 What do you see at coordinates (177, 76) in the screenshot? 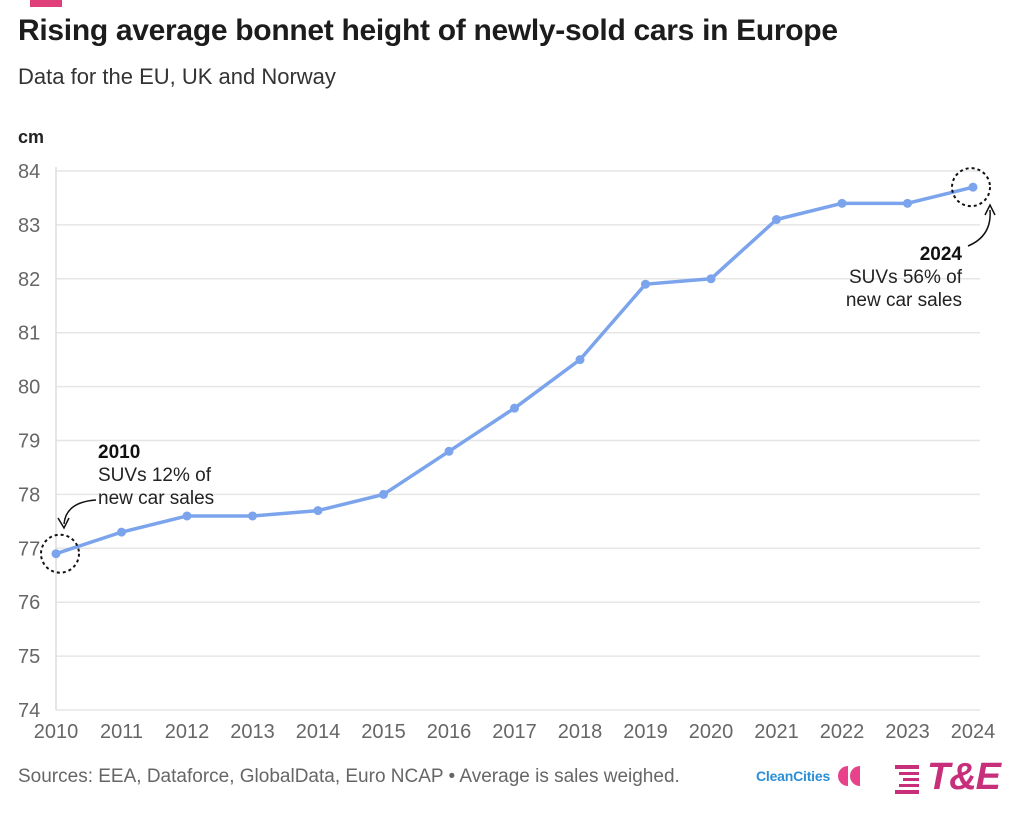
I see `chart-subtitle: Data for the EU, UK and Norway` at bounding box center [177, 76].